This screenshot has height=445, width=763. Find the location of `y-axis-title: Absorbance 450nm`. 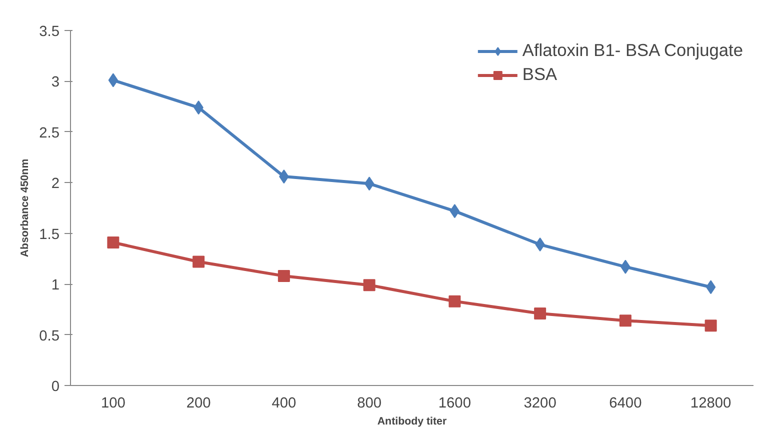

y-axis-title: Absorbance 450nm is located at coordinates (25, 208).